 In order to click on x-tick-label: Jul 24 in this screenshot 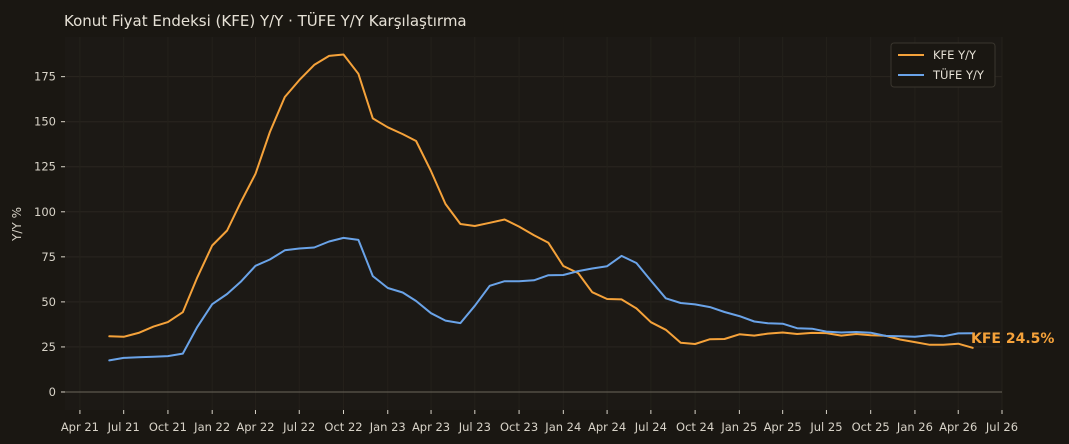, I will do `click(650, 427)`.